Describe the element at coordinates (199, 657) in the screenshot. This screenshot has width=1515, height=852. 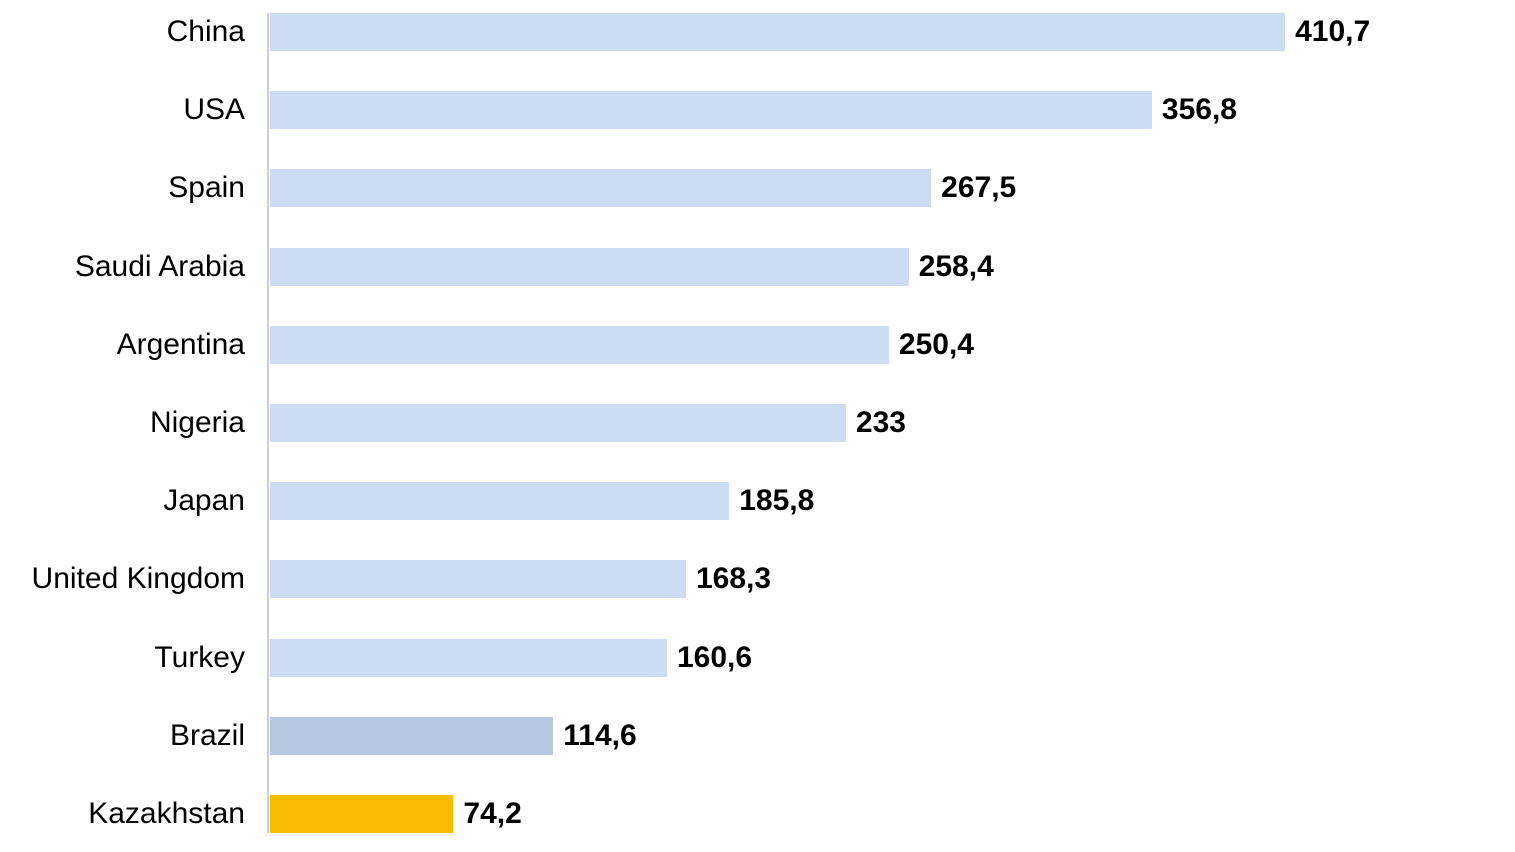
I see `category-label: Turkey` at that location.